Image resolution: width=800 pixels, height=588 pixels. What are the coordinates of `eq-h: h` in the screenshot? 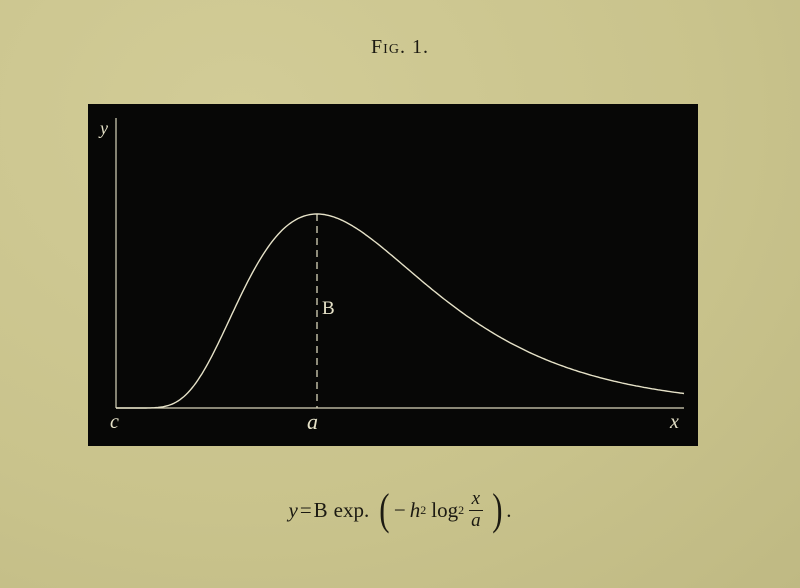 It's located at (415, 509).